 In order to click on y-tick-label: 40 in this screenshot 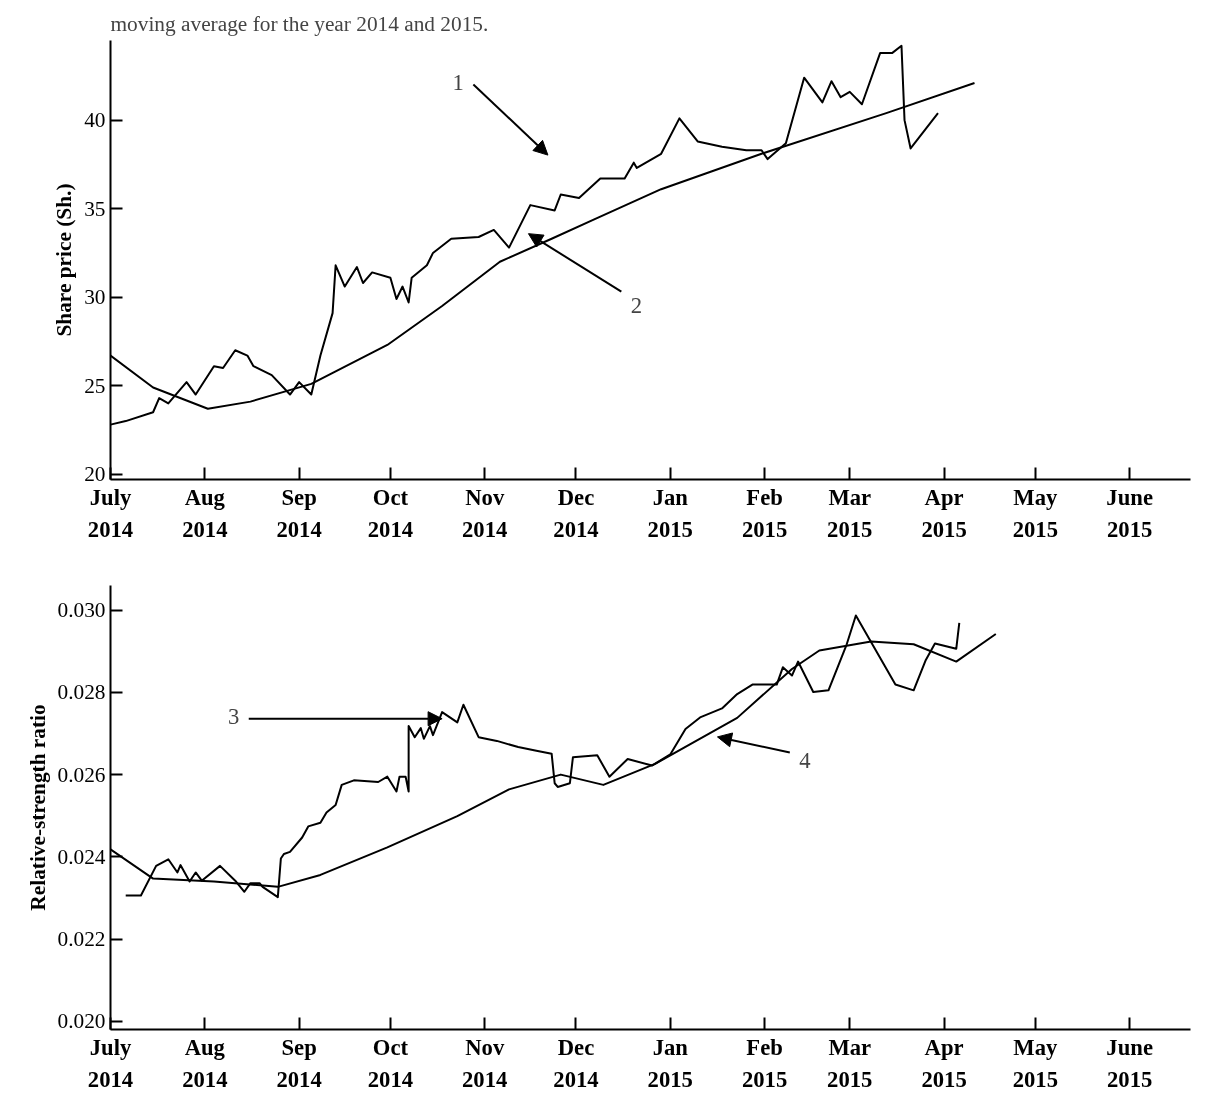, I will do `click(95, 120)`.